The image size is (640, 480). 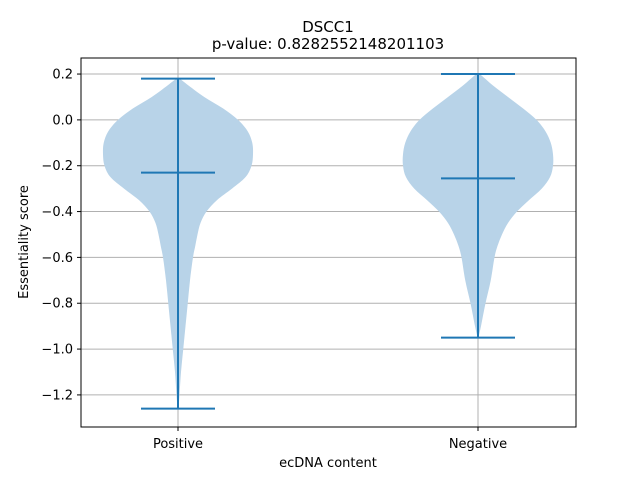 What do you see at coordinates (57, 395) in the screenshot?
I see `y-tick-label: −1.2` at bounding box center [57, 395].